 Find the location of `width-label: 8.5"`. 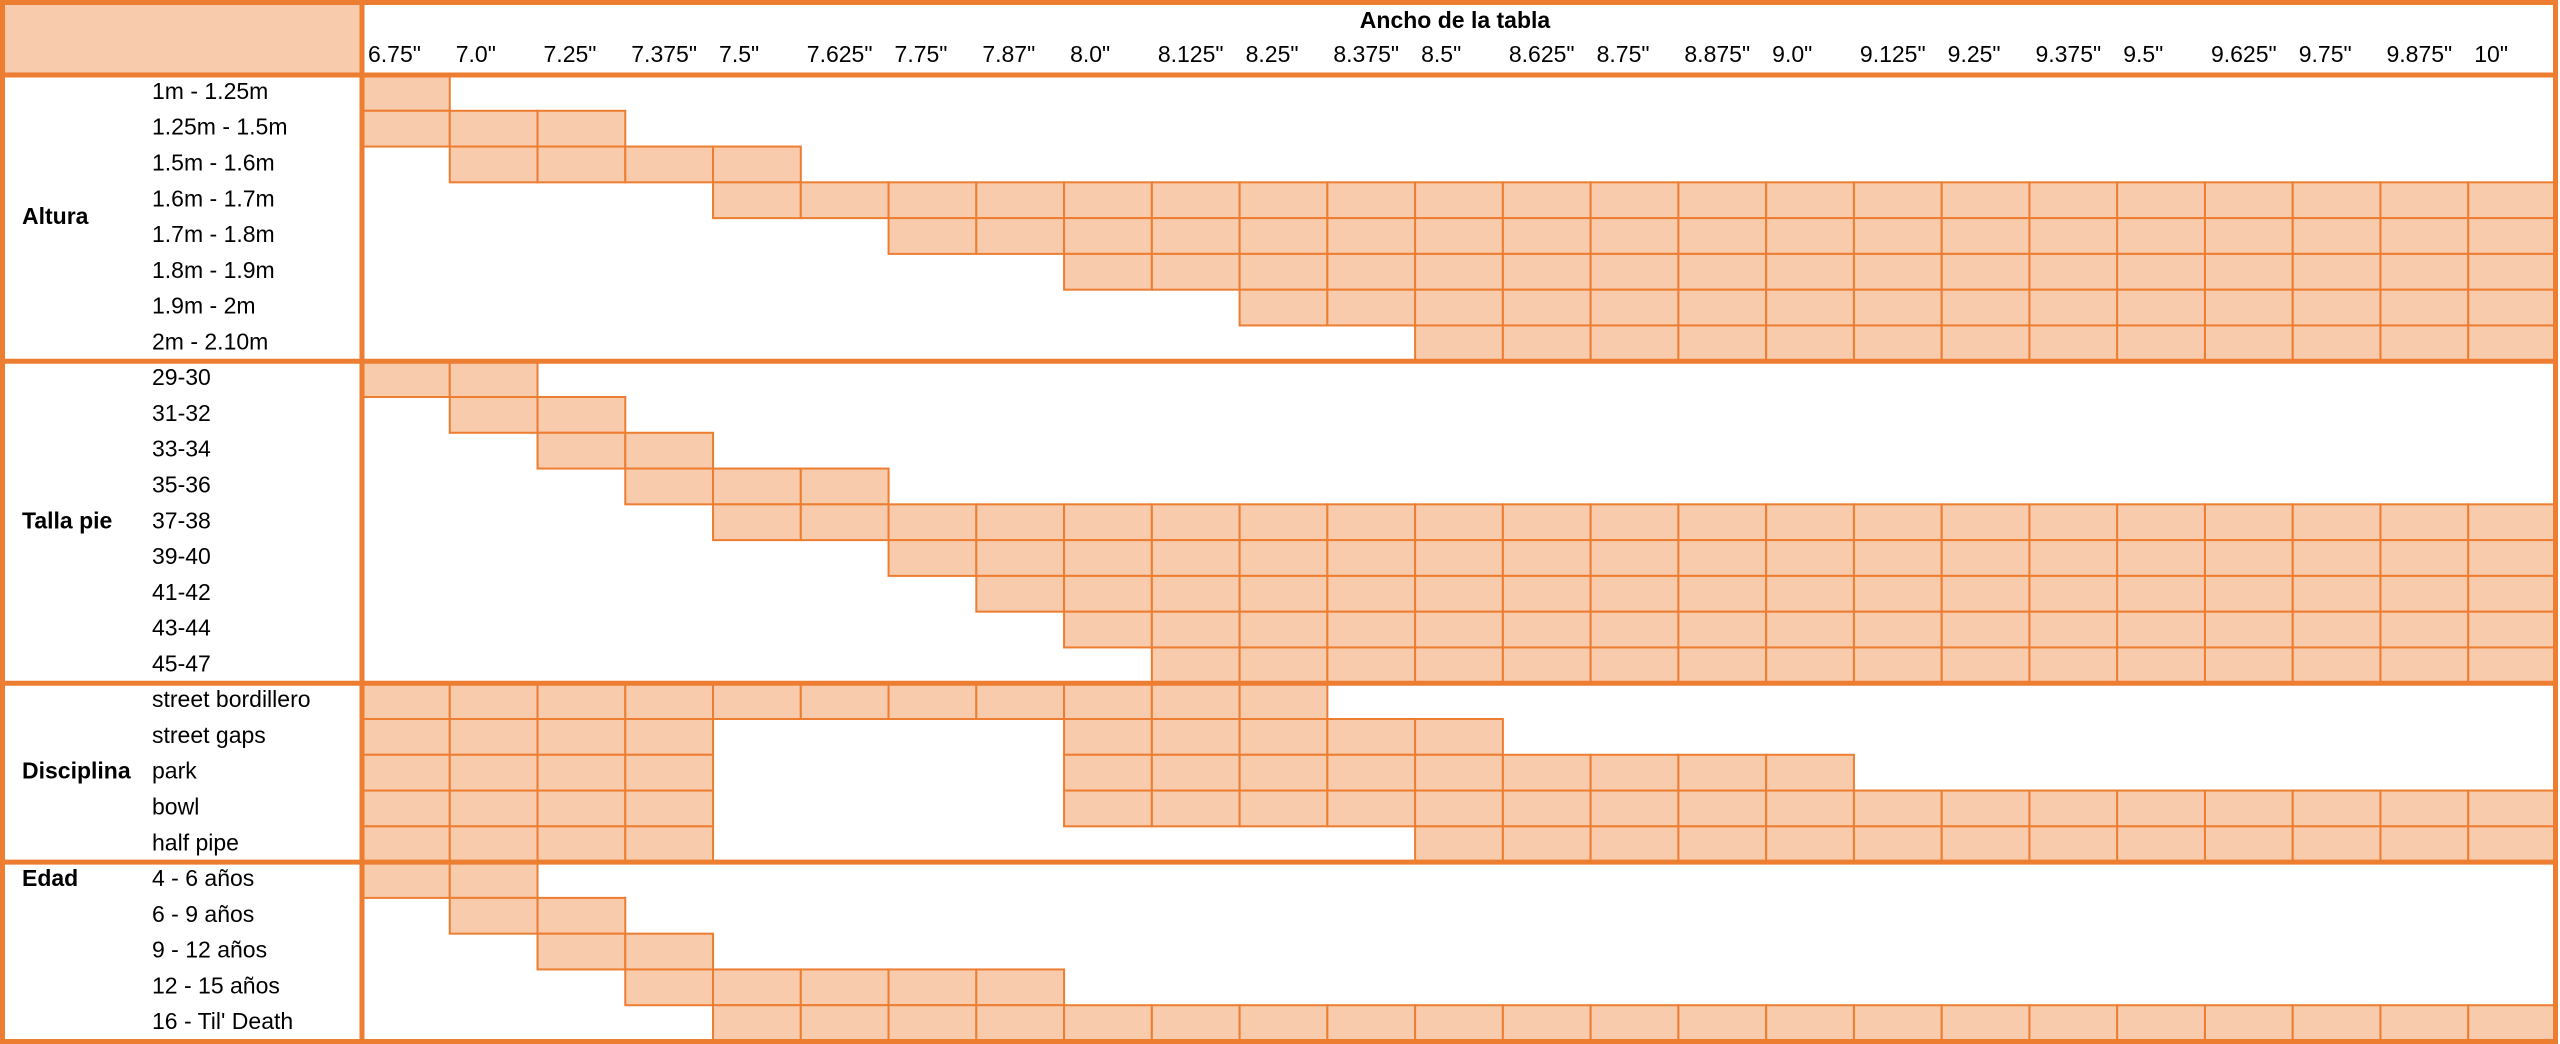

width-label: 8.5" is located at coordinates (1441, 54).